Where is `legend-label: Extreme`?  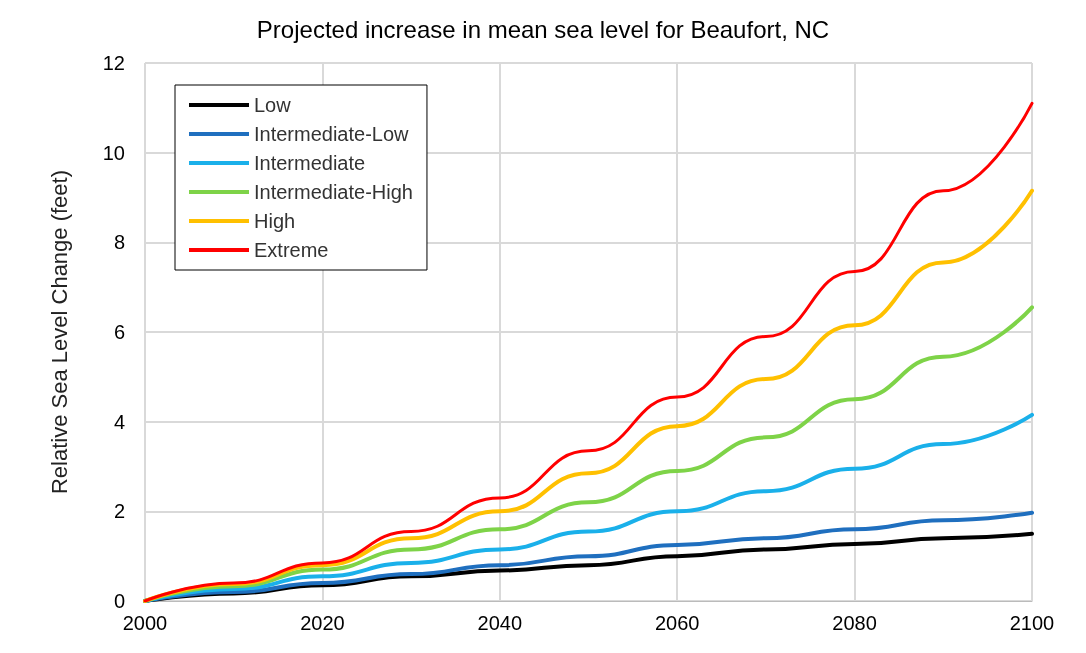
legend-label: Extreme is located at coordinates (291, 250).